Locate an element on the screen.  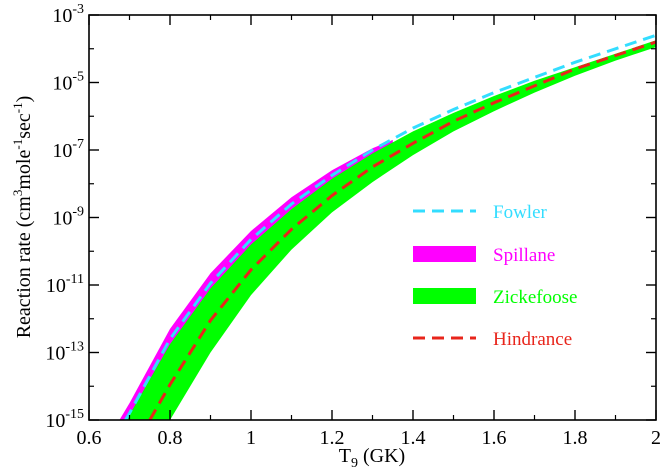
x-tick-label: 1.8 is located at coordinates (575, 438).